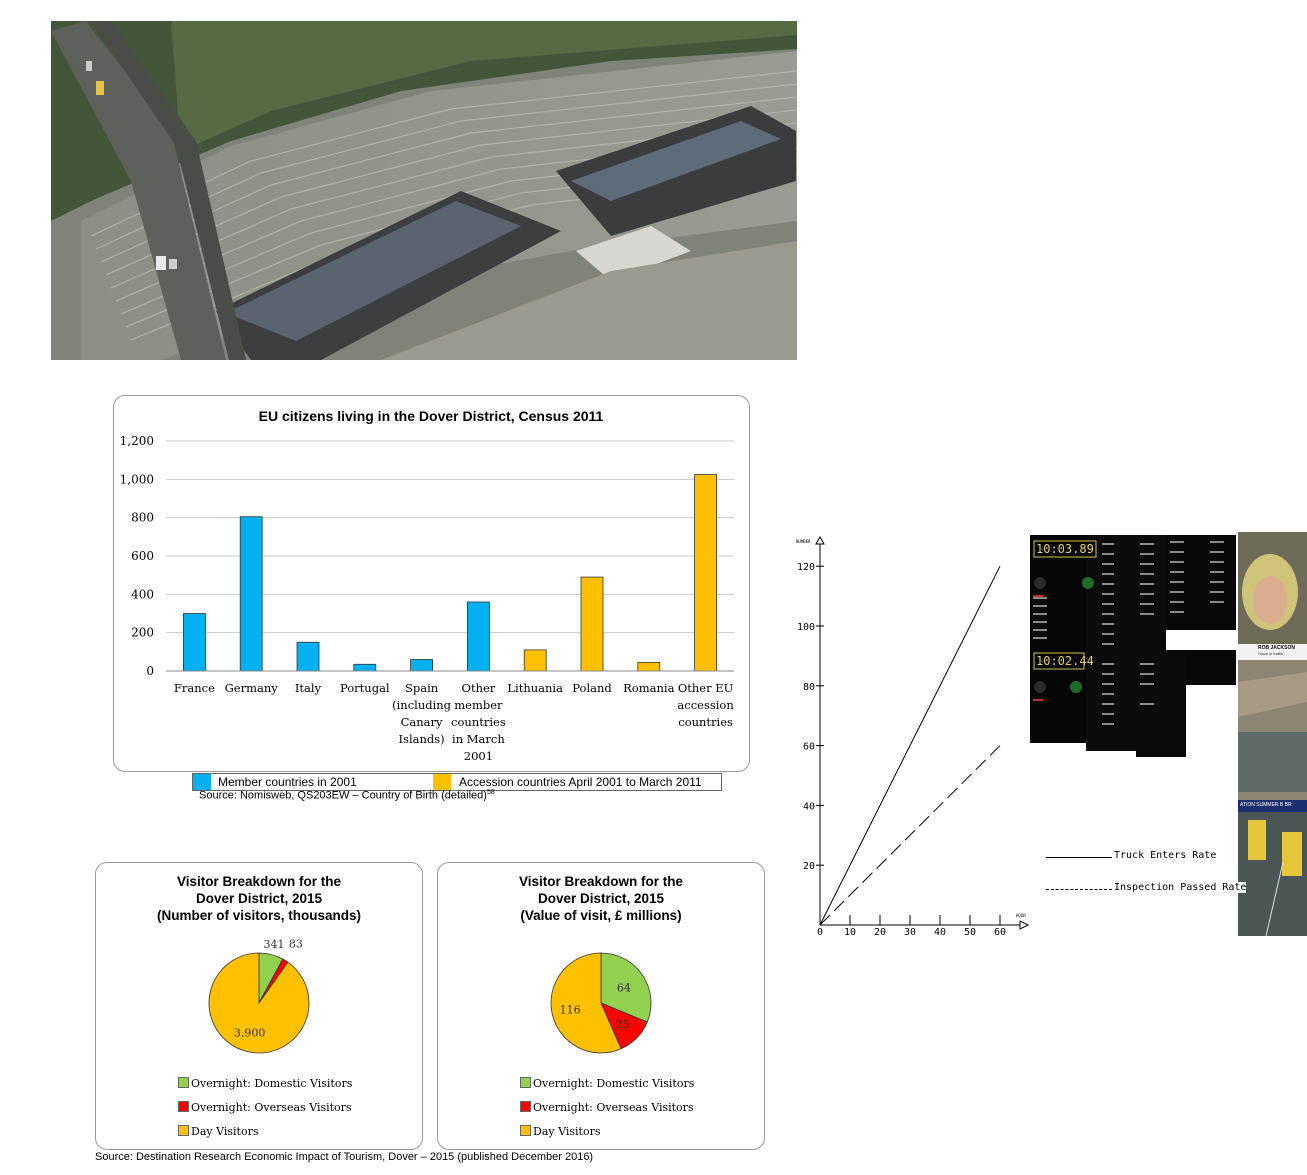 This screenshot has width=1307, height=1175. Describe the element at coordinates (1021, 915) in the screenshot. I see `x-axis-label: HOUR` at that location.